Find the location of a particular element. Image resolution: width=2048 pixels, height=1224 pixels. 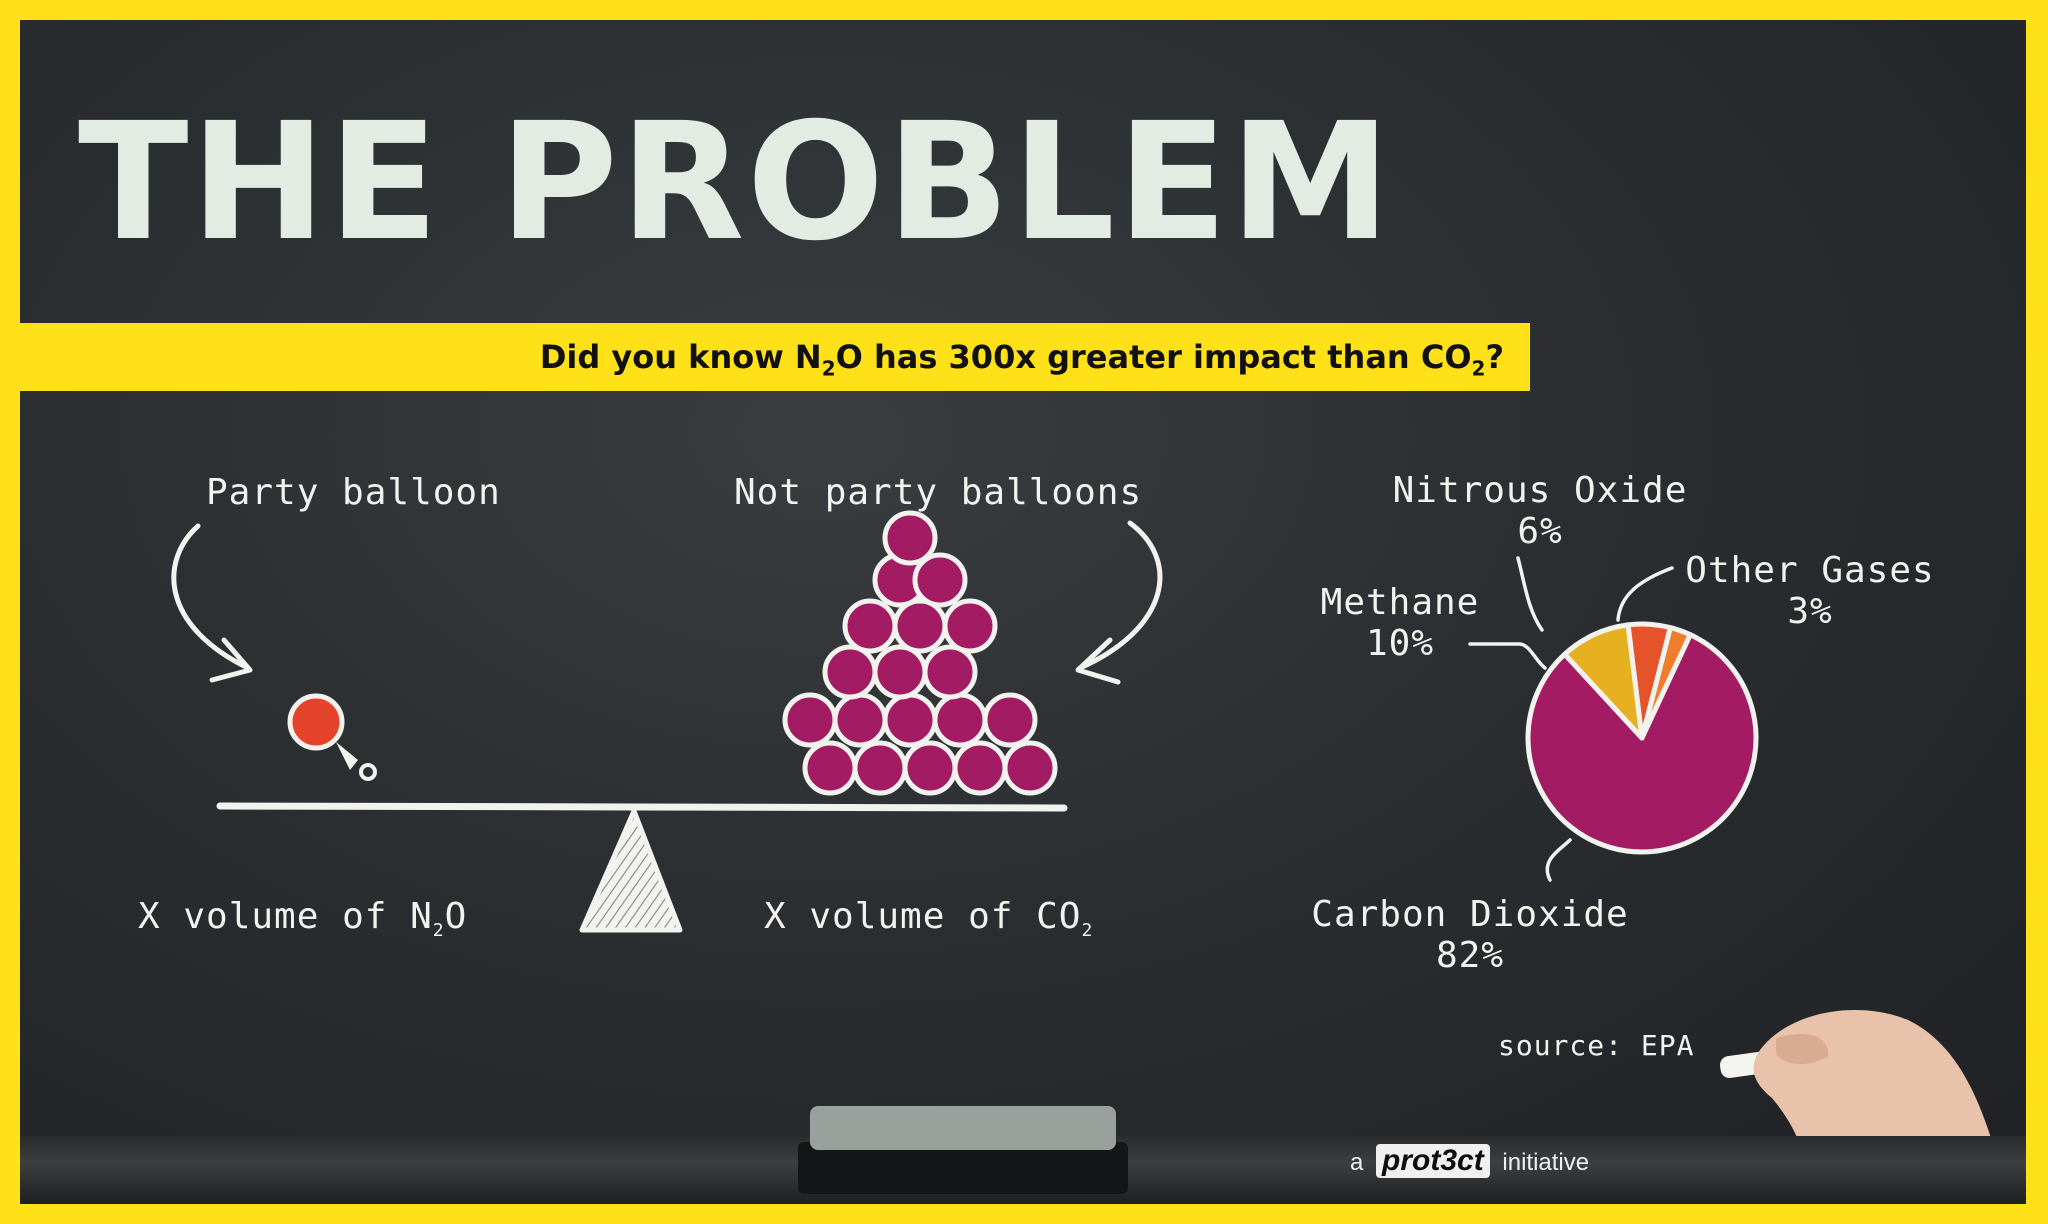

fulcrum-icon is located at coordinates (631, 870).